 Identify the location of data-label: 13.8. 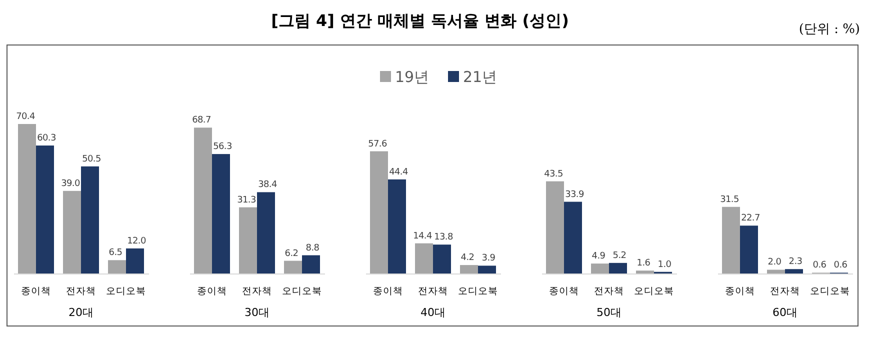
(444, 237).